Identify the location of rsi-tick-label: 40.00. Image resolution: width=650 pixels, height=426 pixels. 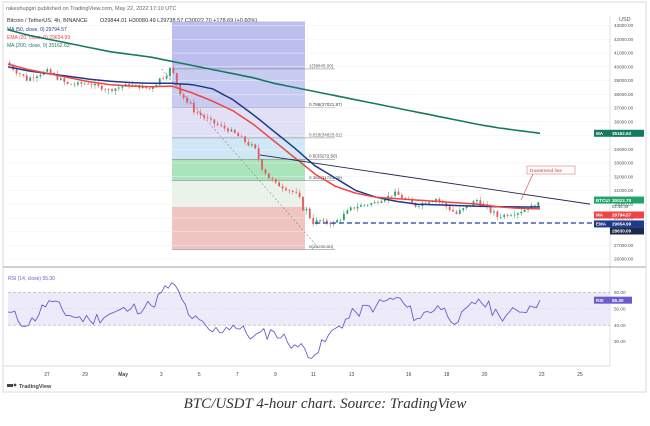
(620, 325).